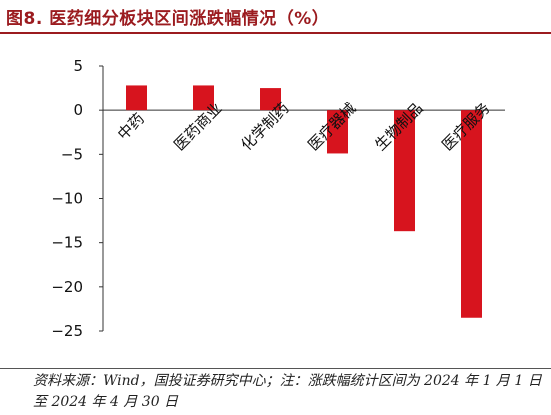 The height and width of the screenshot is (415, 551). I want to click on chart-title: 图8. 医药细分板块区间涨跌幅情况（%）, so click(168, 19).